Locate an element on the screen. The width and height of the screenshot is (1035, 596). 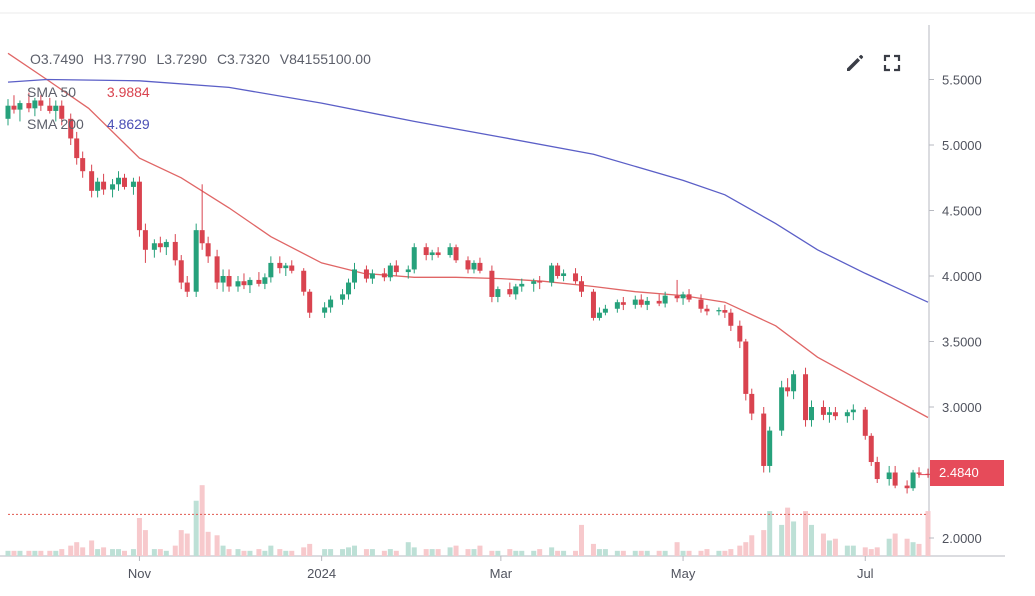
price-tick-label: 3.0000 is located at coordinates (962, 407).